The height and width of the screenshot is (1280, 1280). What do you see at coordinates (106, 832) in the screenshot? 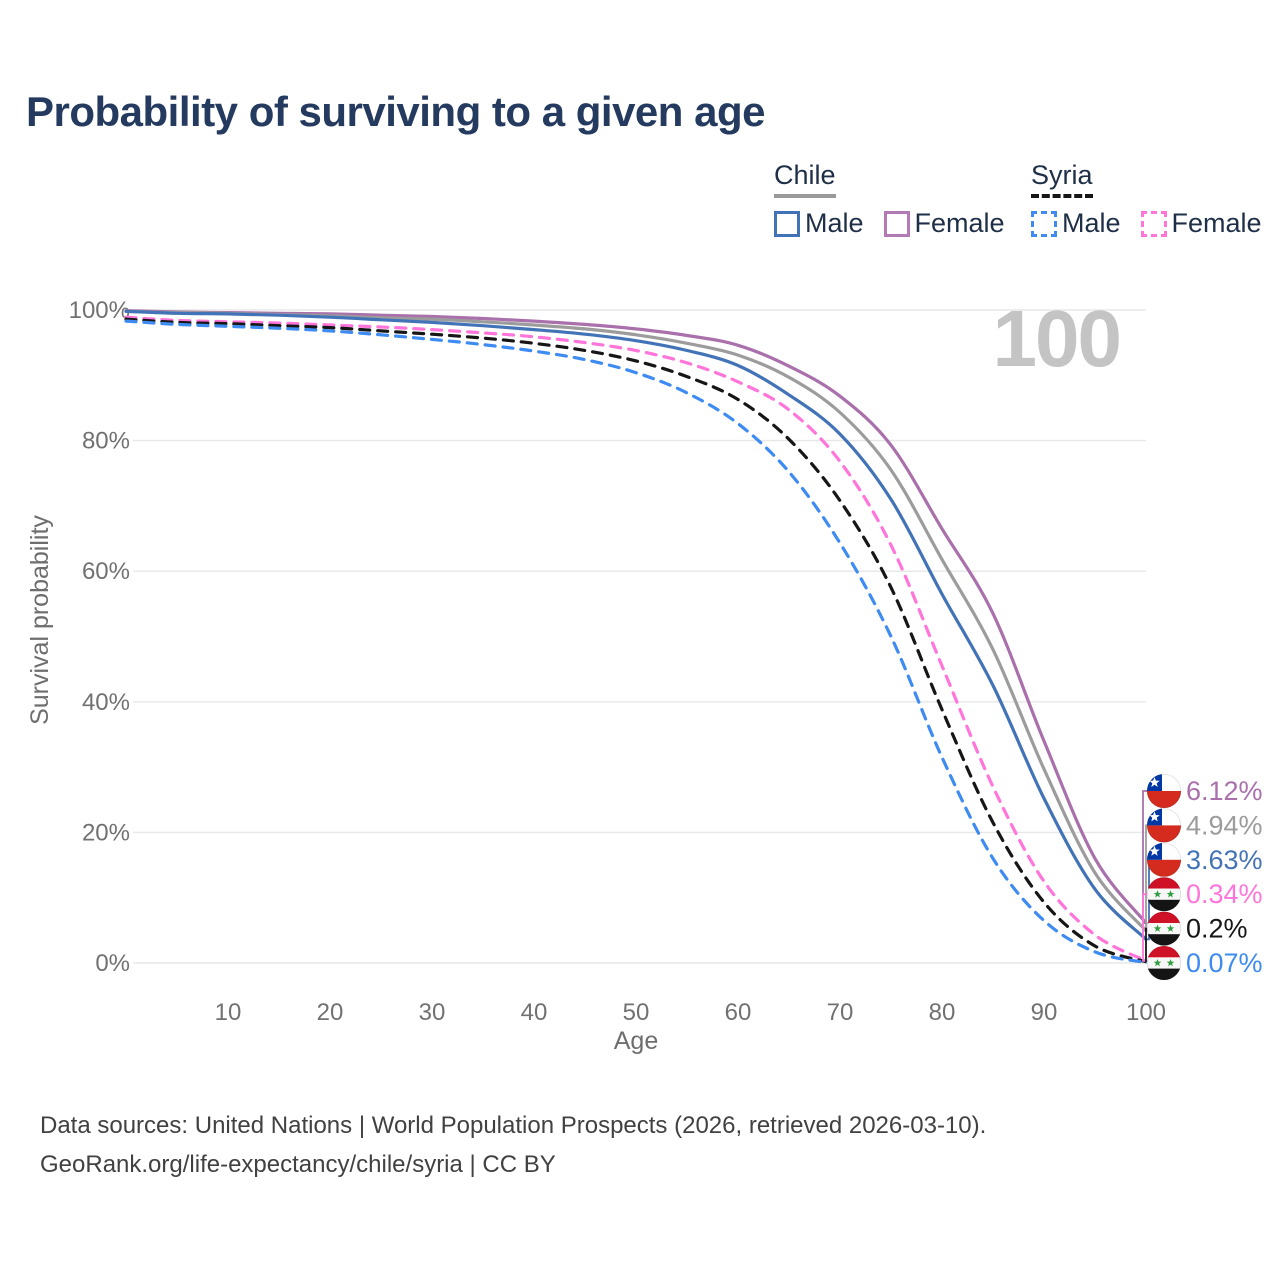
I see `y-tick-label: 20%` at bounding box center [106, 832].